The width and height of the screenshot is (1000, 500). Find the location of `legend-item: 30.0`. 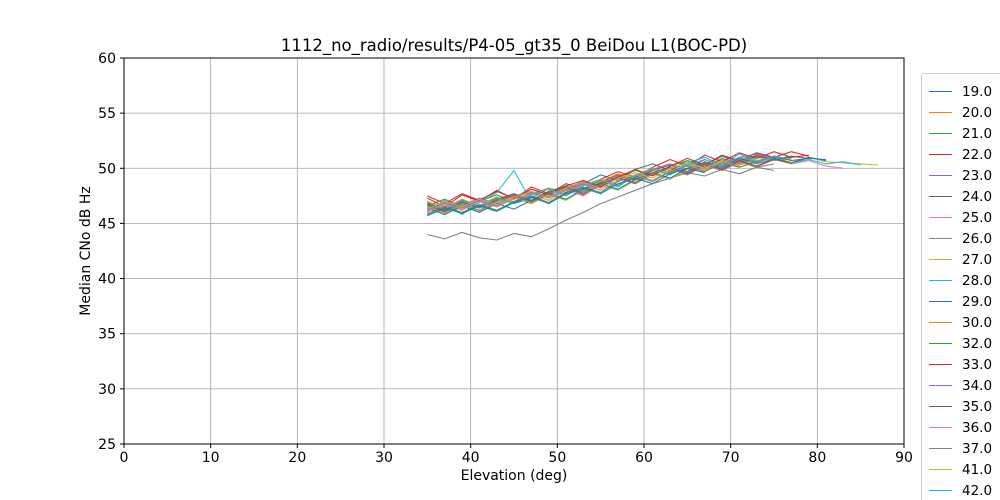

legend-item: 30.0 is located at coordinates (964, 322).